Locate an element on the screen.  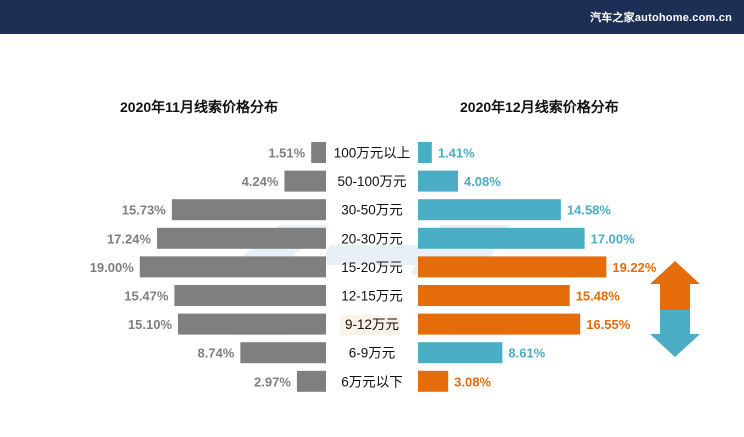
category-label: 50-100万元 is located at coordinates (371, 181).